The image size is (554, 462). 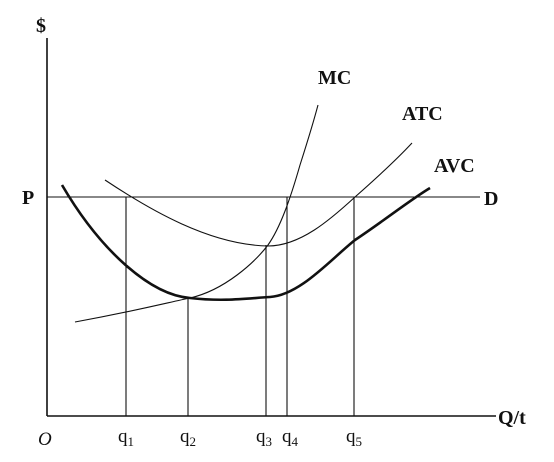 I want to click on q-sub: 1, so click(x=131, y=441).